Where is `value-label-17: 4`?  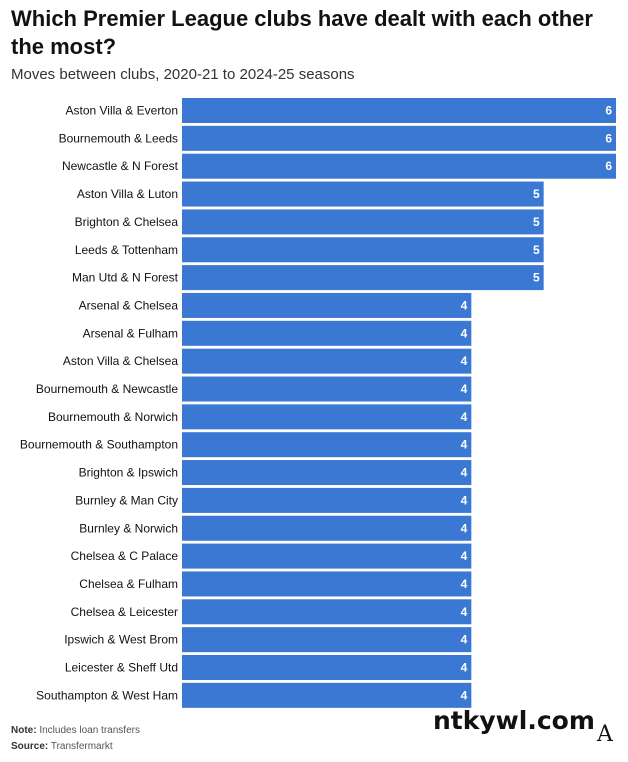 value-label-17: 4 is located at coordinates (464, 584).